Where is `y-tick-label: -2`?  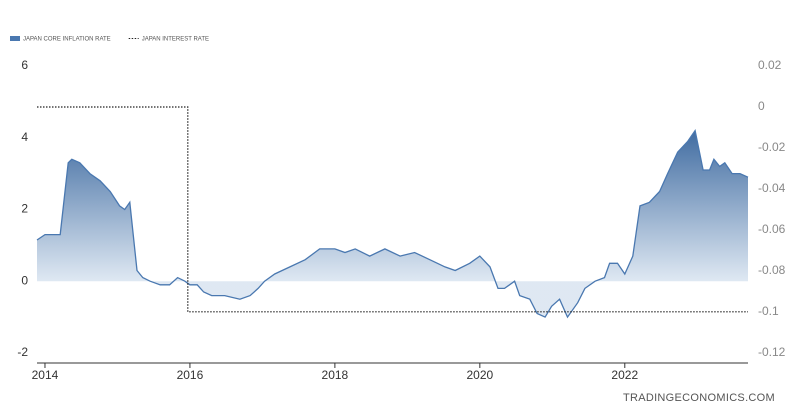 y-tick-label: -2 is located at coordinates (22, 352).